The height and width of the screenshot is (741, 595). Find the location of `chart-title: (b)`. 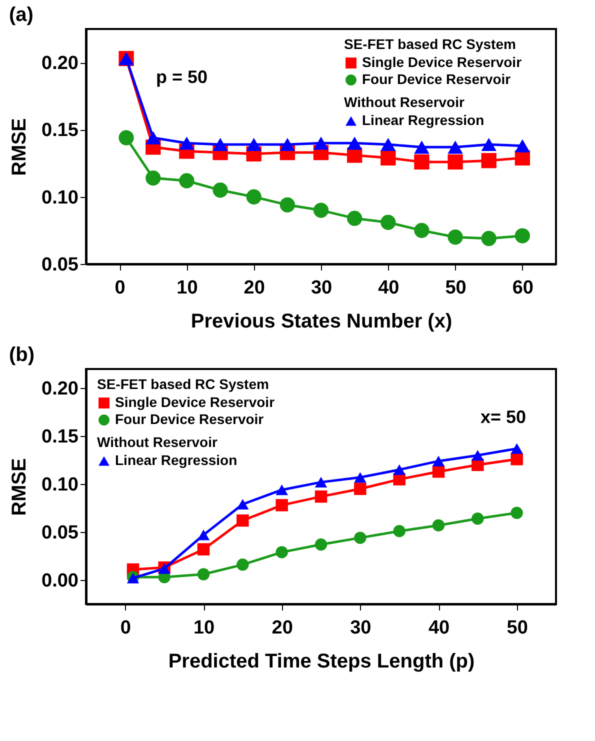

chart-title: (b) is located at coordinates (22, 355).